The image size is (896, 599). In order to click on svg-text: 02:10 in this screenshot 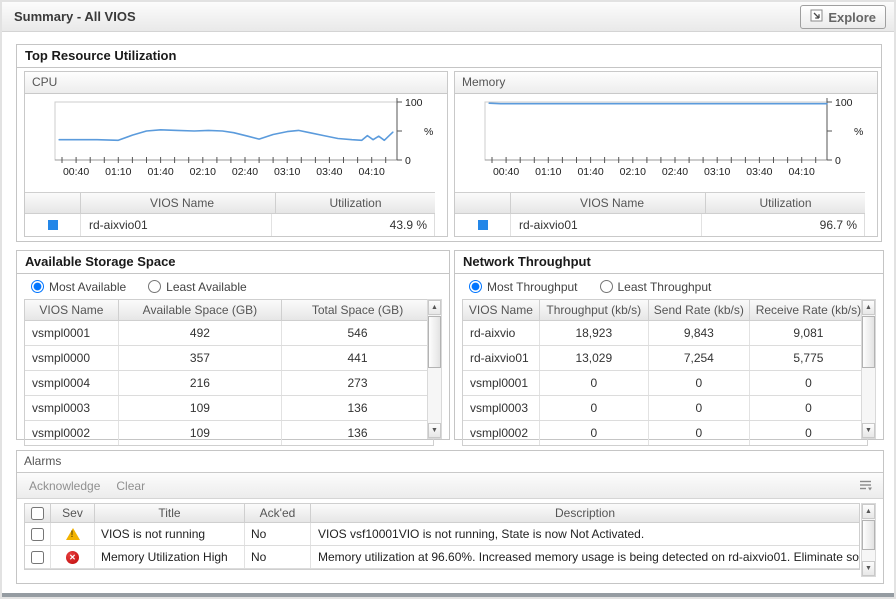, I will do `click(633, 172)`.